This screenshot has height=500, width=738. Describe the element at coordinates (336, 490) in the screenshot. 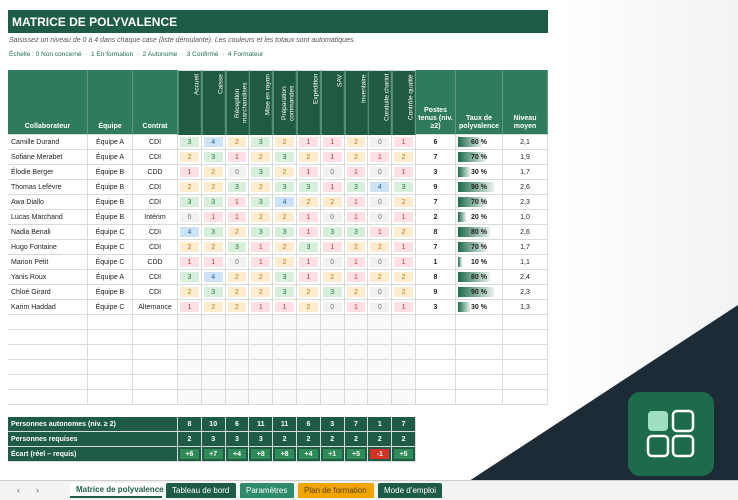

I see `sheet-tab: Plan de formation` at that location.